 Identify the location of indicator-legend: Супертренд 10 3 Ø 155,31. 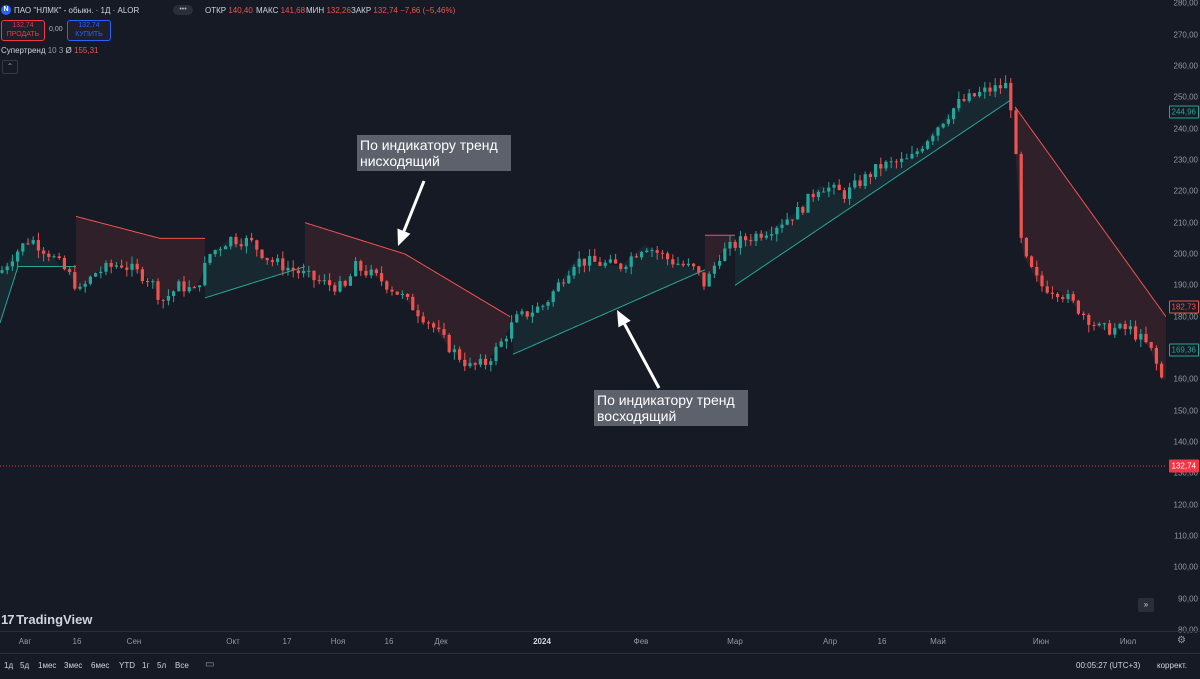
(49, 50).